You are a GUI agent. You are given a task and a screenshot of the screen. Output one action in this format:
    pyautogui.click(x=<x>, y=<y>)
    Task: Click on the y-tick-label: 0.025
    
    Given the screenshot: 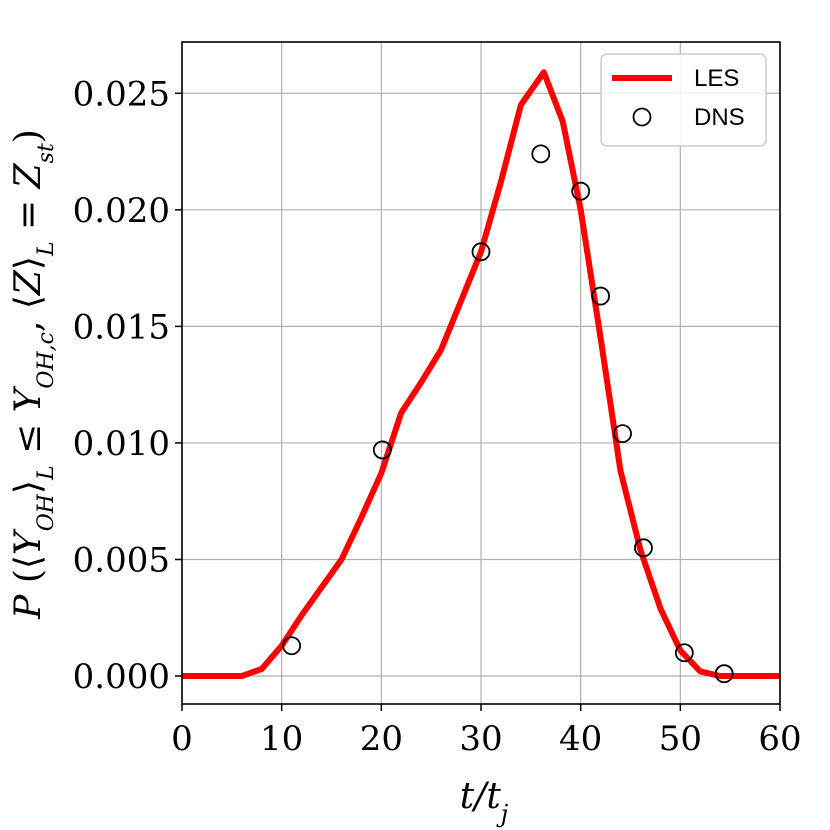 What is the action you would take?
    pyautogui.click(x=121, y=94)
    